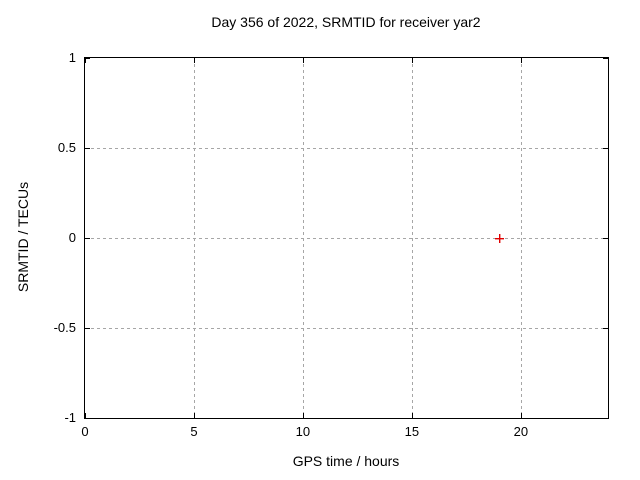  Describe the element at coordinates (303, 431) in the screenshot. I see `x-tick-label: 10` at that location.